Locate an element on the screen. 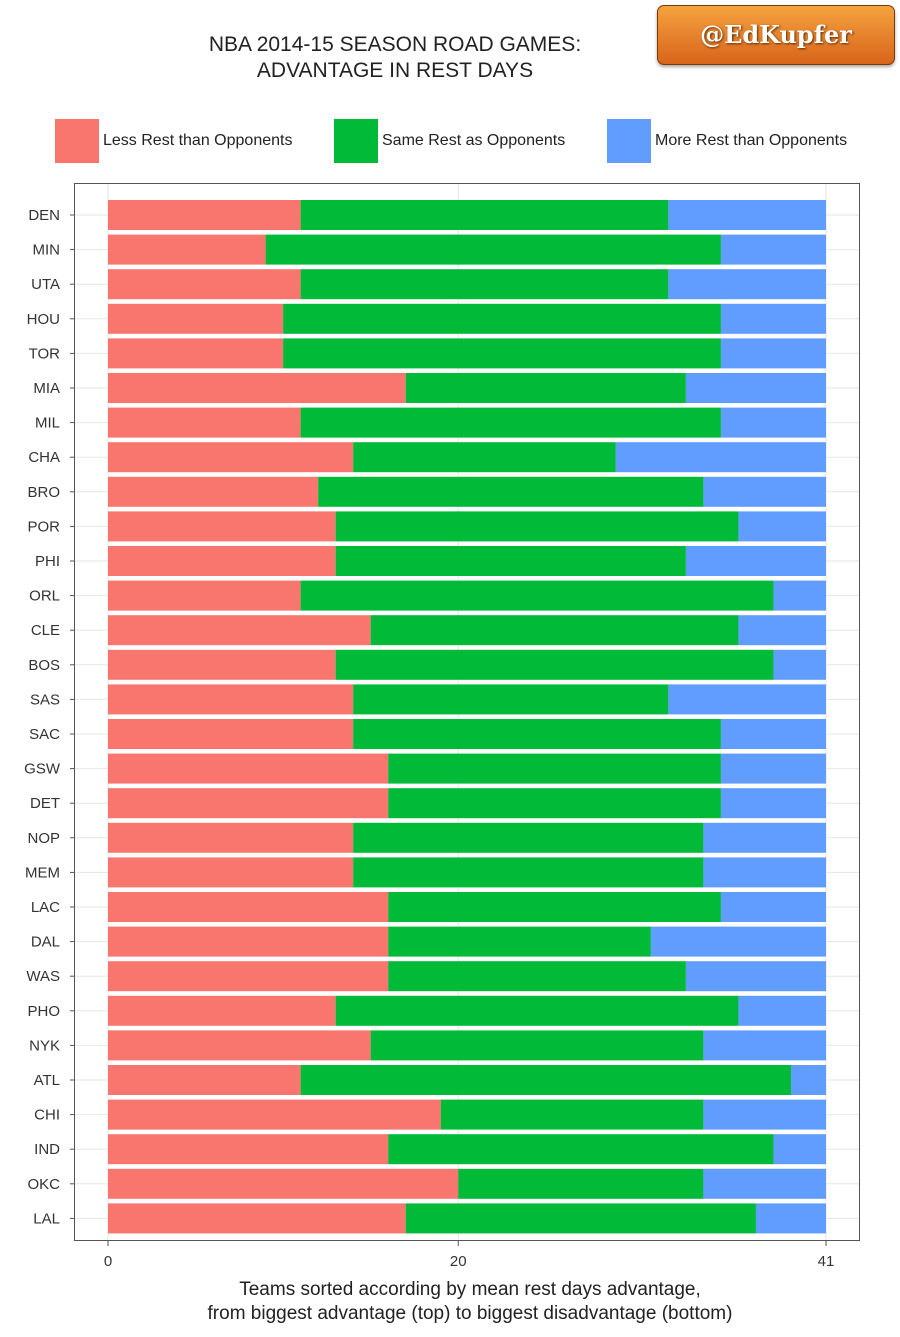 The height and width of the screenshot is (1337, 900). y-tick-label-hou: HOU is located at coordinates (43, 319).